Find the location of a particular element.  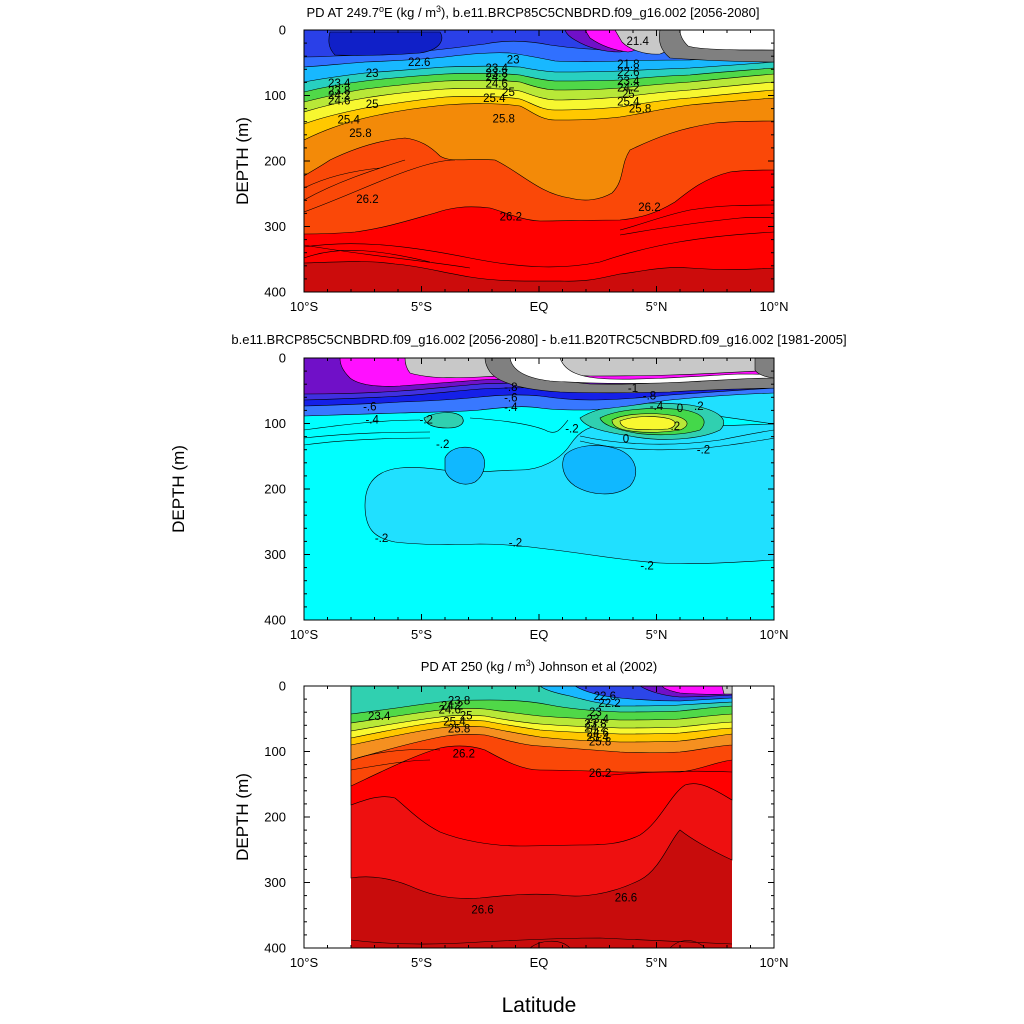

panel-3-axes: 10°S 5°S EQ 5°N 10°N 0 100 200 300 400 is located at coordinates (526, 825).